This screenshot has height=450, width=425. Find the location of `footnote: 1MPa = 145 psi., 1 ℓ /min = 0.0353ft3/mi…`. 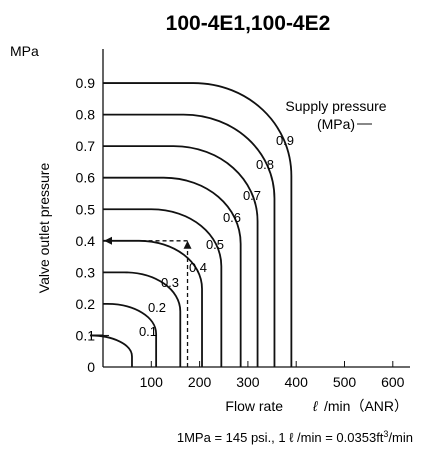

footnote: 1MPa = 145 psi., 1 ℓ /min = 0.0353ft3/mi… is located at coordinates (295, 437).